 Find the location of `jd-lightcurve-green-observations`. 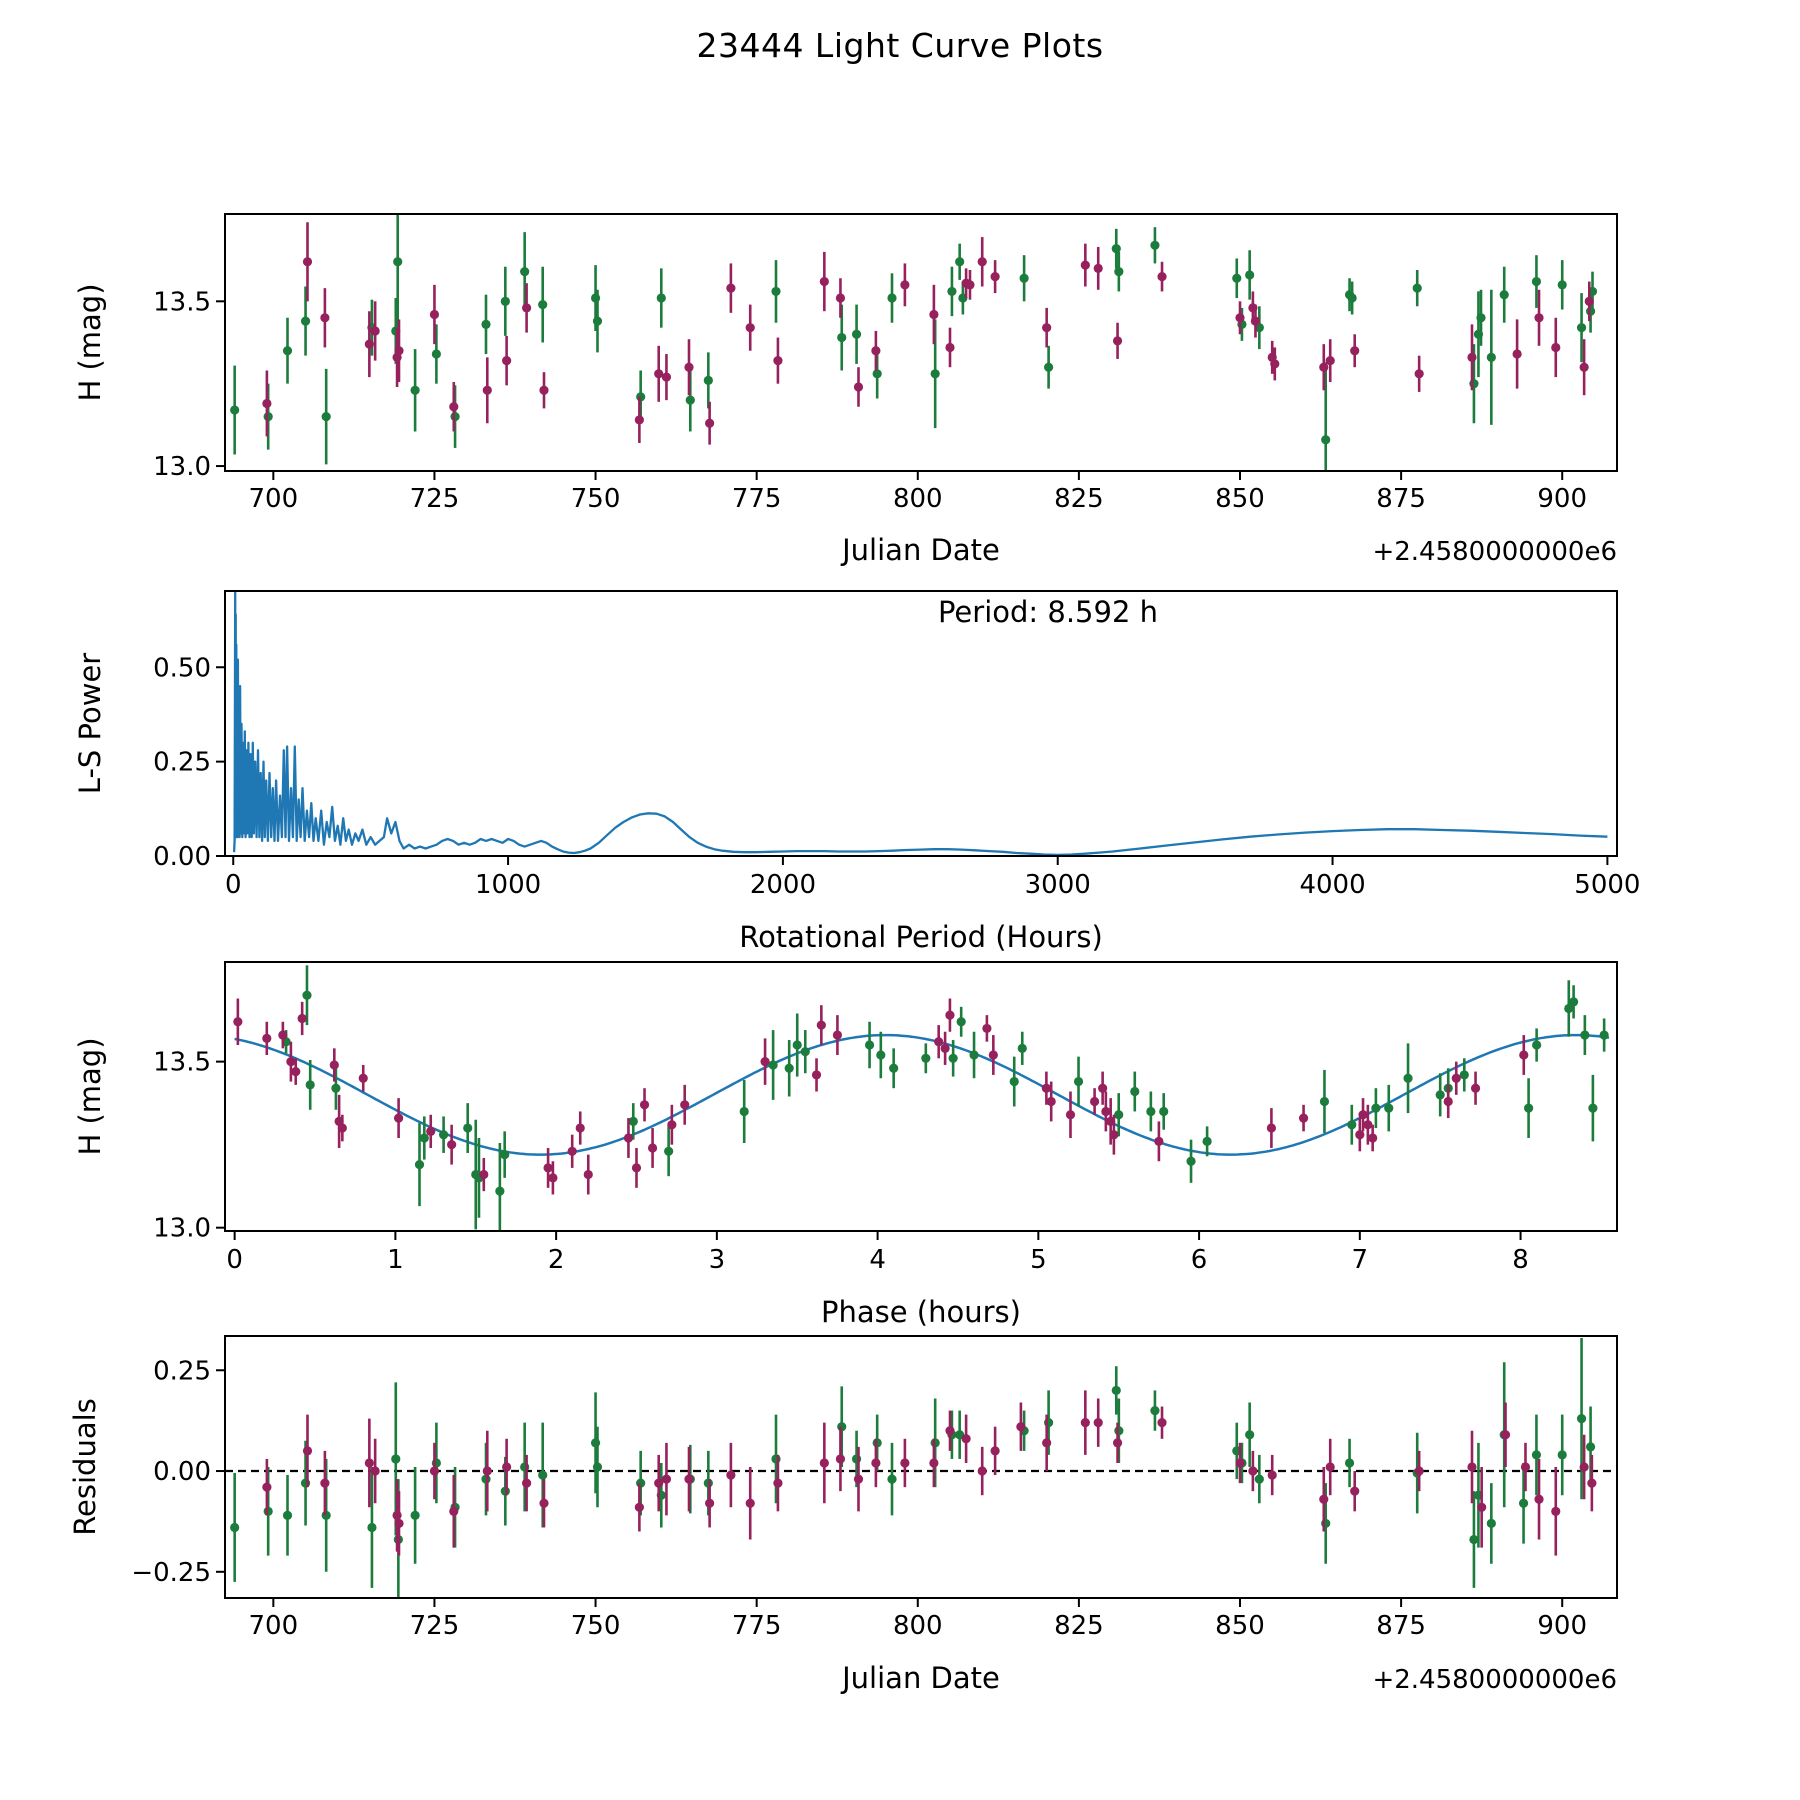

jd-lightcurve-green-observations is located at coordinates (914, 342).